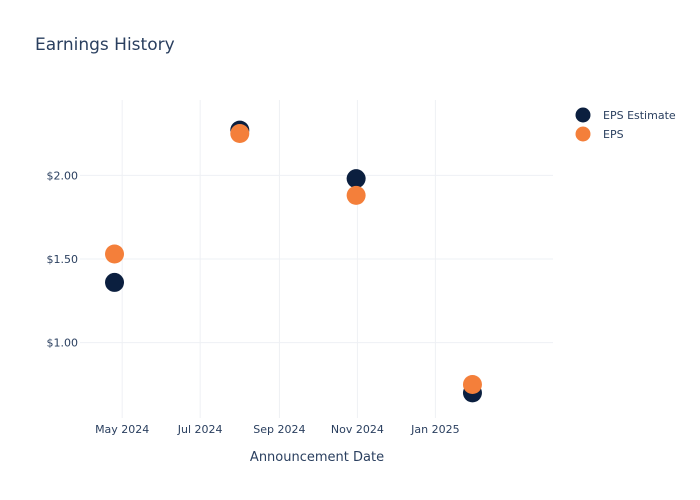  What do you see at coordinates (63, 343) in the screenshot?
I see `y-tick-label: $1.00` at bounding box center [63, 343].